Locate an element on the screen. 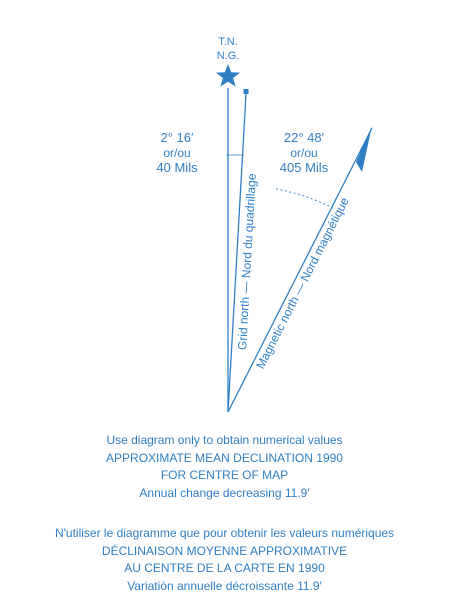  grid-north-tip-square-icon is located at coordinates (246, 91).